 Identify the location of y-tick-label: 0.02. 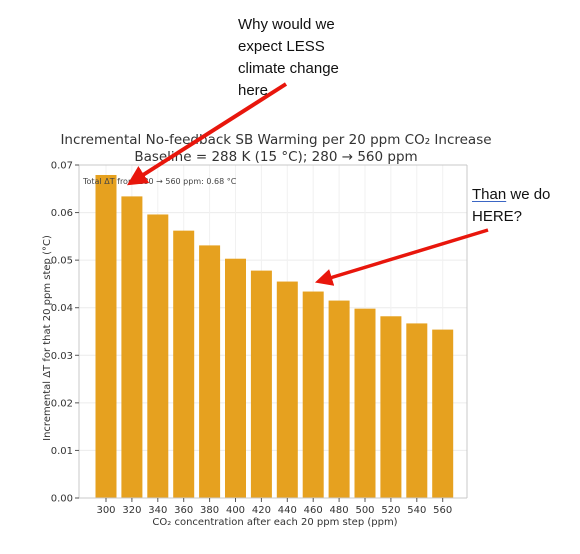
(62, 403).